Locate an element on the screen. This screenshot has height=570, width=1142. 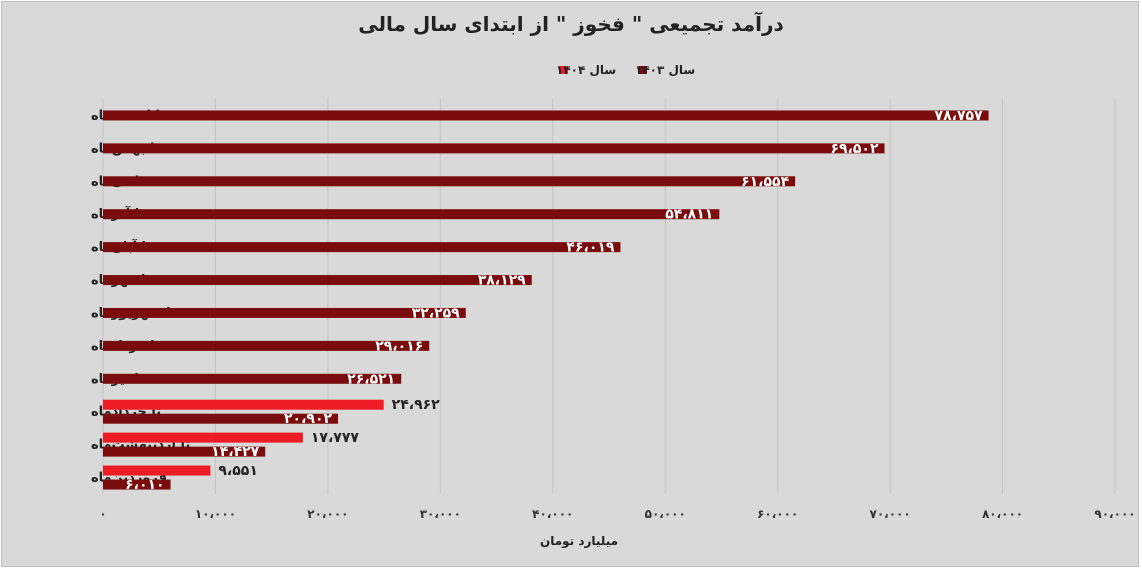
data-label-1404: ۲۴،۹۶۲ is located at coordinates (416, 405).